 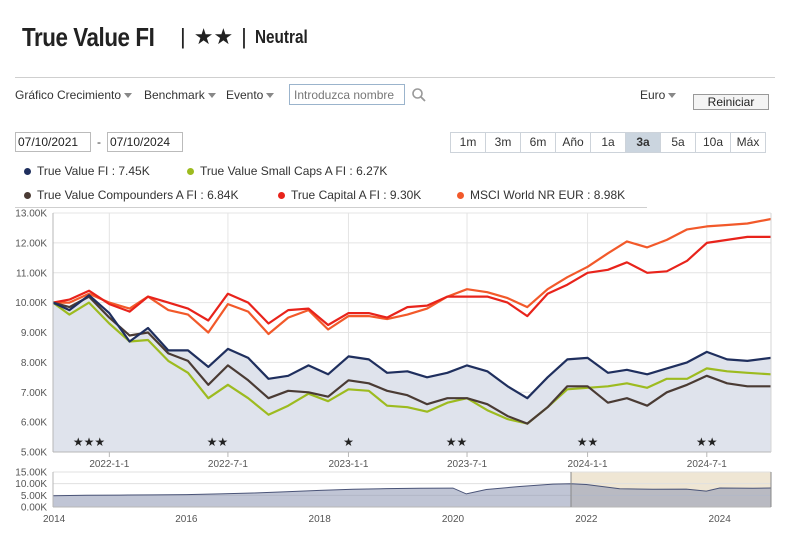 What do you see at coordinates (53, 142) in the screenshot?
I see `start-date-input` at bounding box center [53, 142].